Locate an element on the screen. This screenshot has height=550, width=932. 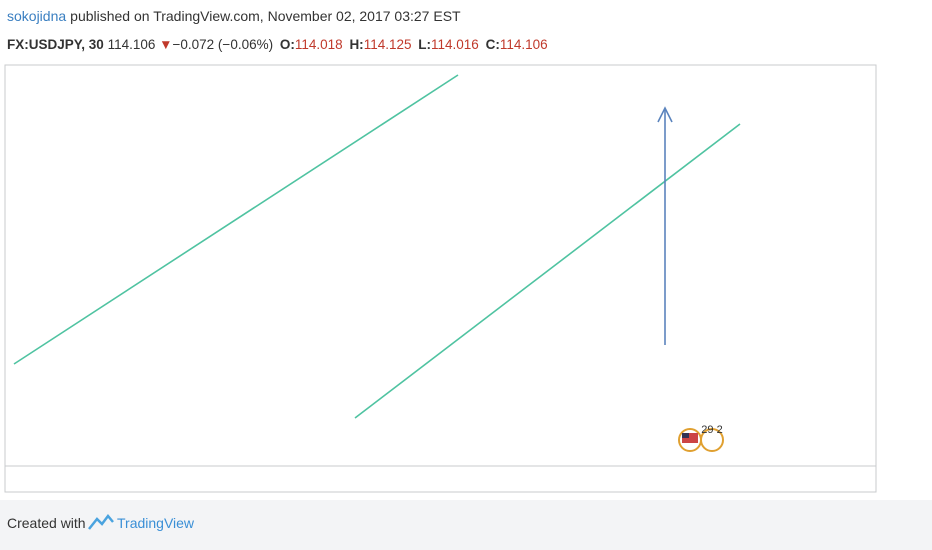
arrow-head is located at coordinates (665, 114).